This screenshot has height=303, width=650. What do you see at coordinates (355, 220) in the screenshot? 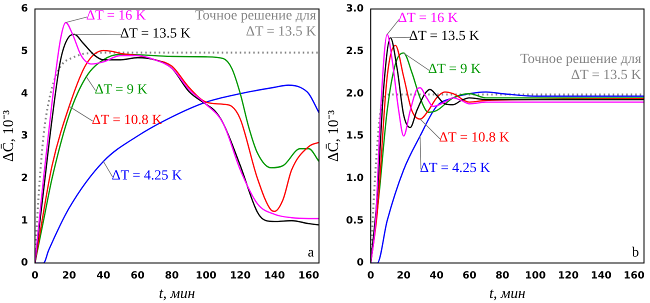
I see `y-tick-label: 0.5` at bounding box center [355, 220].